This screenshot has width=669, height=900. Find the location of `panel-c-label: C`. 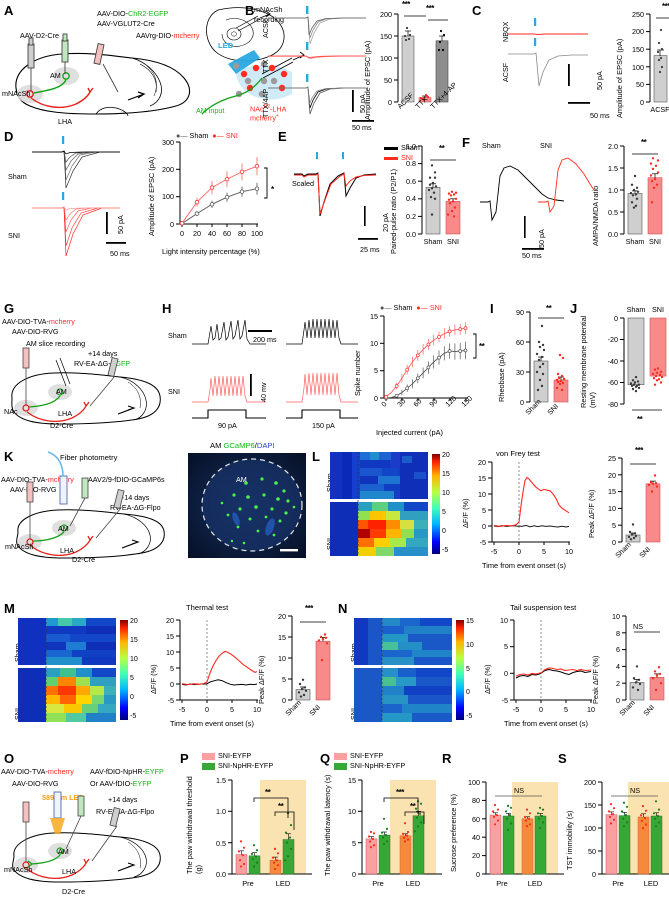

panel-c-label: C is located at coordinates (477, 10).